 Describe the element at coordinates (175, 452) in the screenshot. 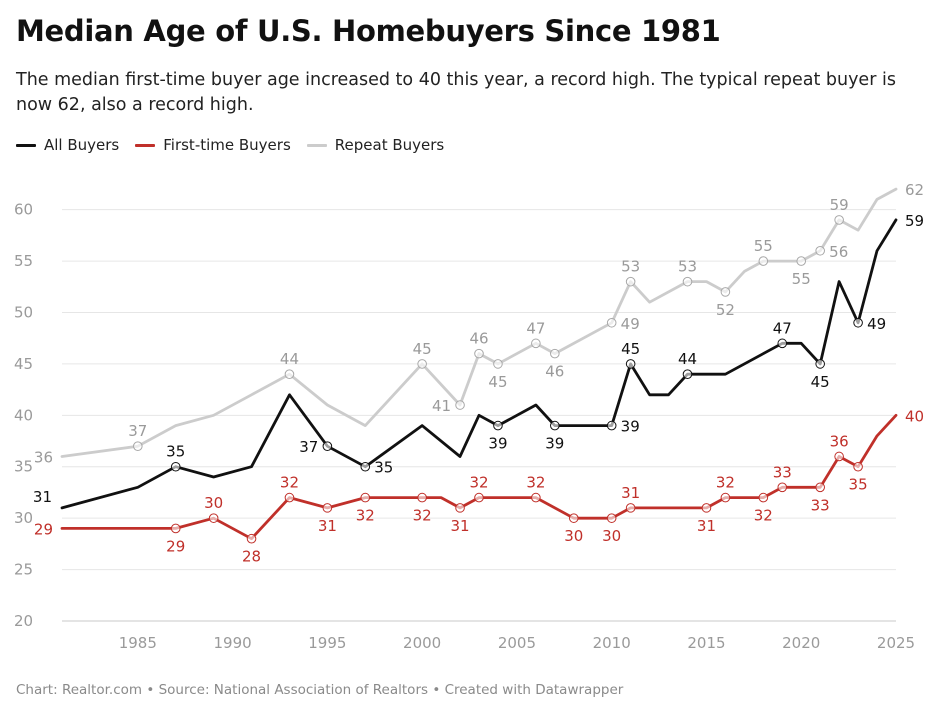

I see `data-label-all-buyers-1987: 35` at that location.